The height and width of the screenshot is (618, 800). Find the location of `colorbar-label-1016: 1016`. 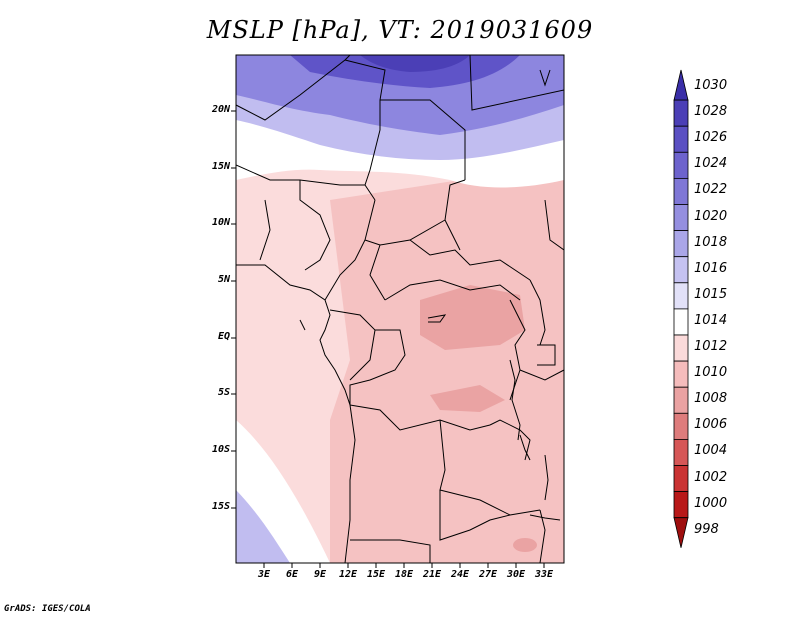

colorbar-label-1016: 1016 is located at coordinates (711, 268).